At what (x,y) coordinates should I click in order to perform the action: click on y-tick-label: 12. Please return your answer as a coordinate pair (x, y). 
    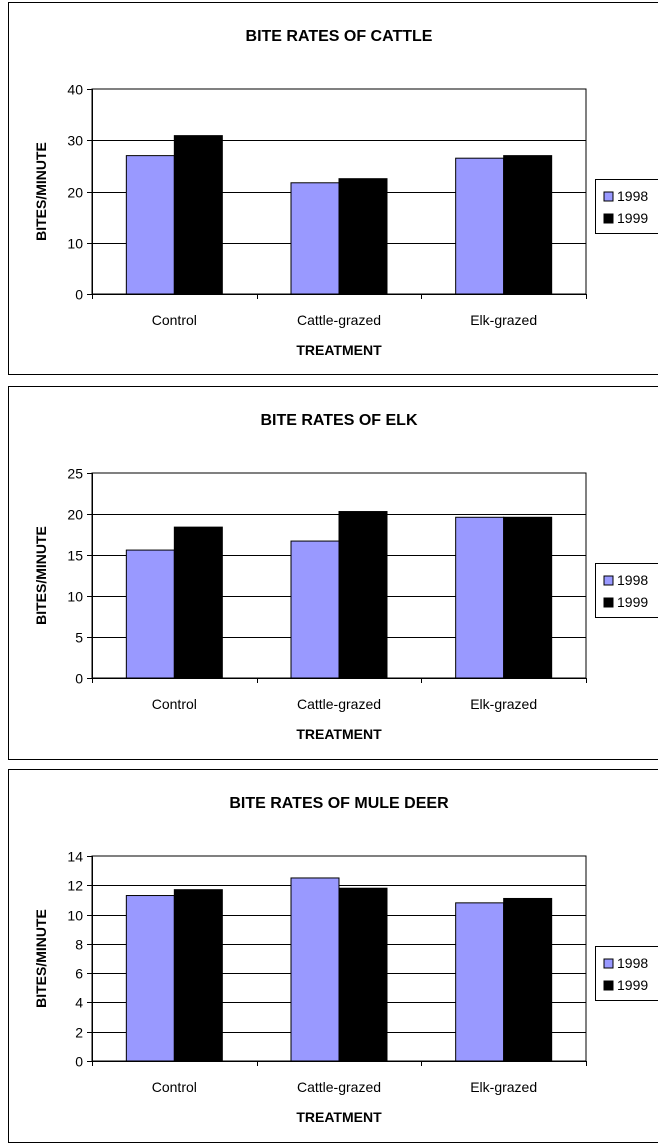
    Looking at the image, I should click on (75, 886).